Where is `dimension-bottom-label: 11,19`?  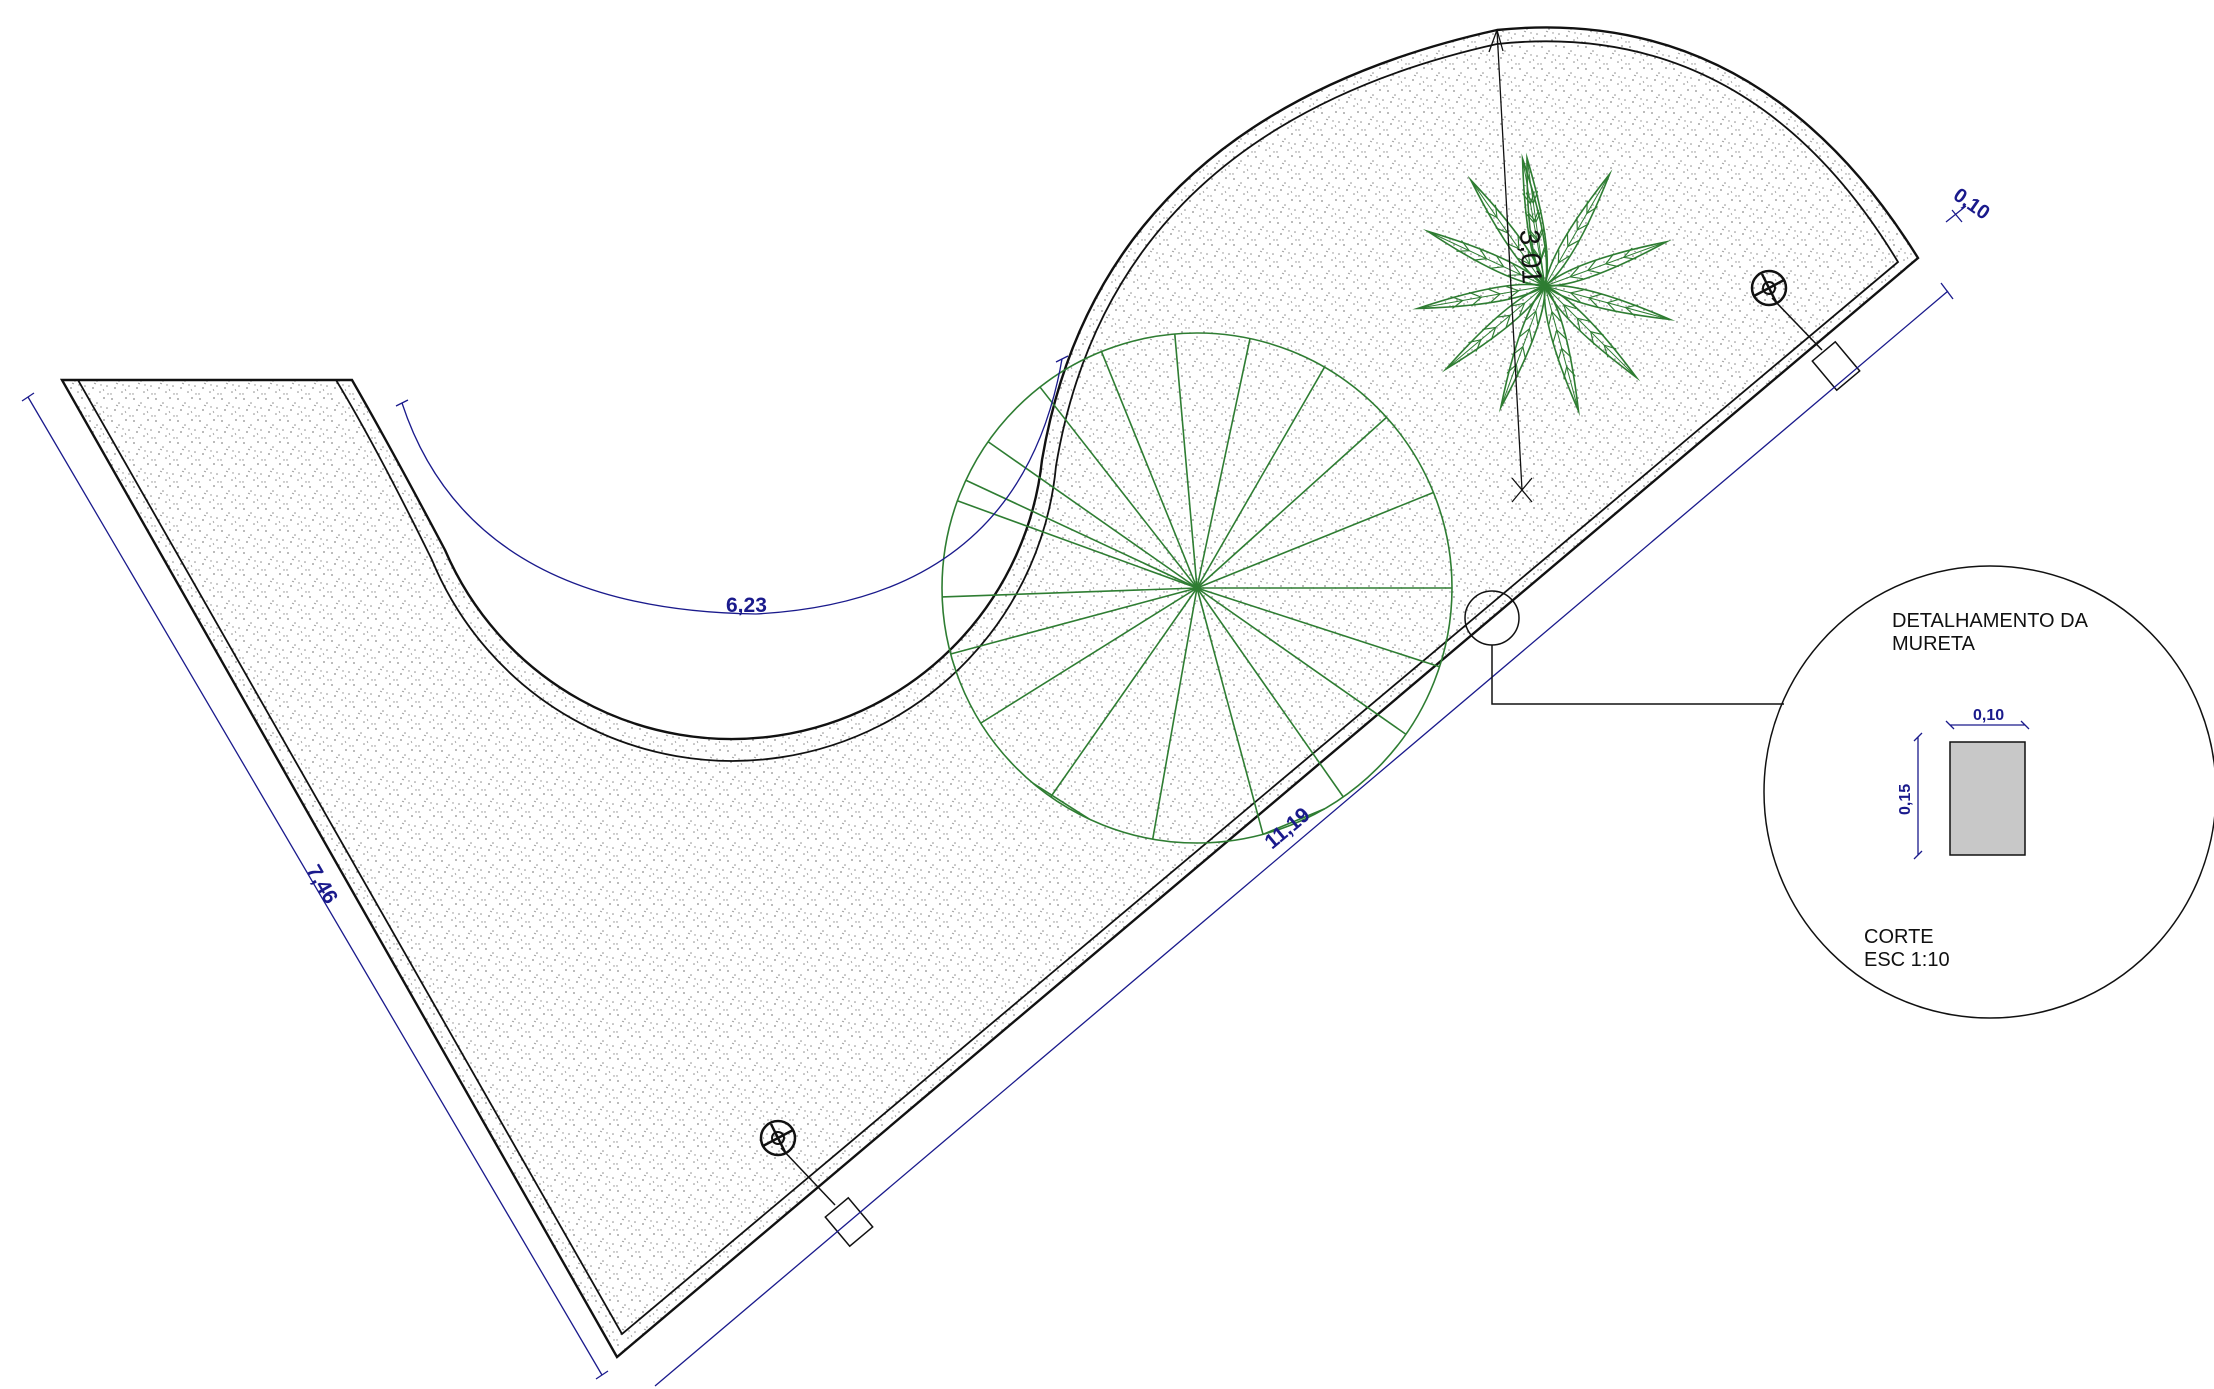
dimension-bottom-label: 11,19 is located at coordinates (1287, 828).